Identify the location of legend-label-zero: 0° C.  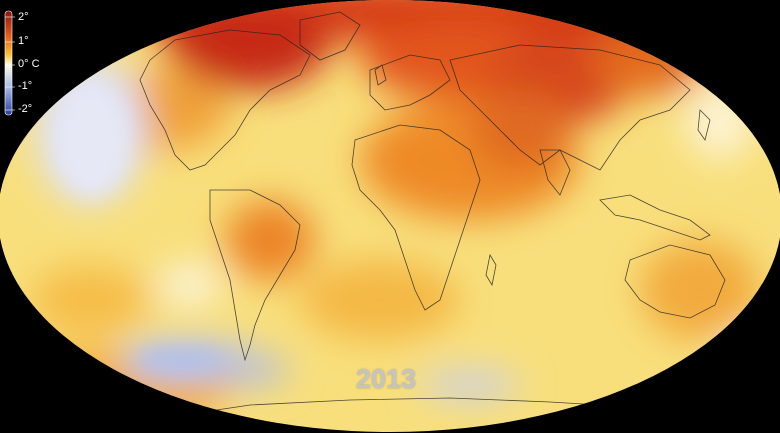
(29, 64).